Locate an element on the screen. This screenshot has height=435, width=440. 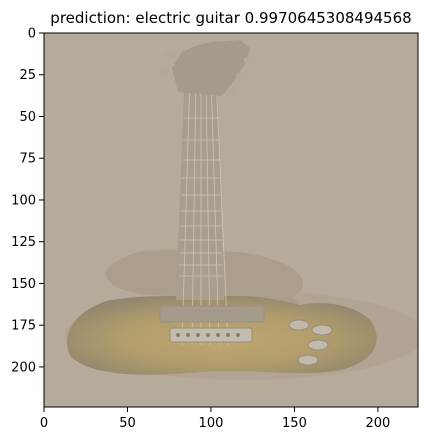
x-tick-label: 100 is located at coordinates (211, 423).